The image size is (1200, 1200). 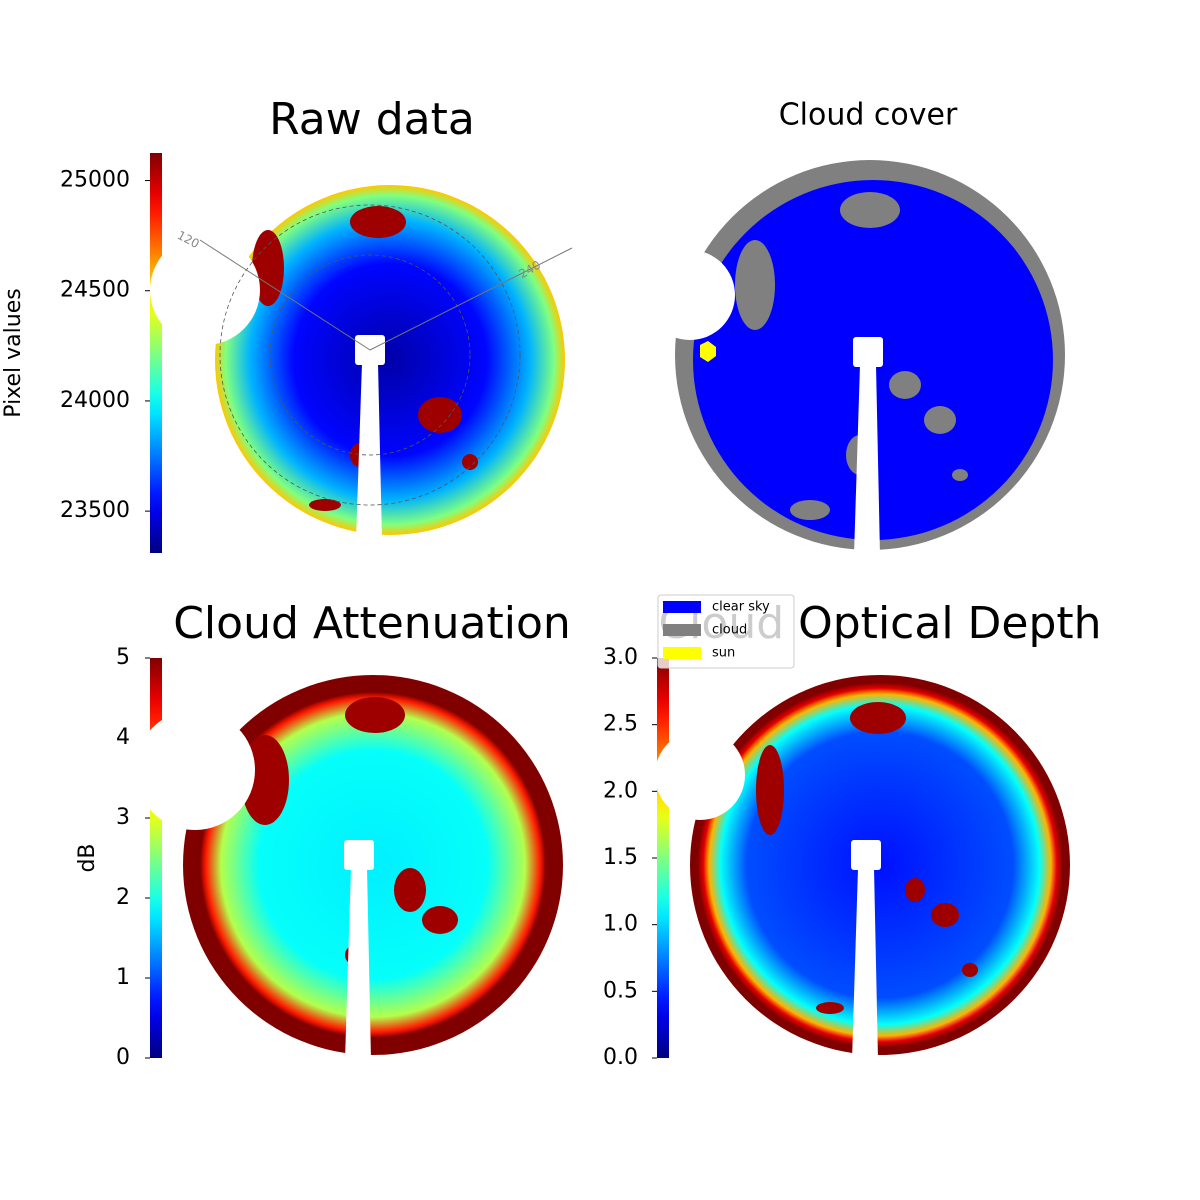 What do you see at coordinates (123, 1057) in the screenshot?
I see `colorbar-tick-label: 0` at bounding box center [123, 1057].